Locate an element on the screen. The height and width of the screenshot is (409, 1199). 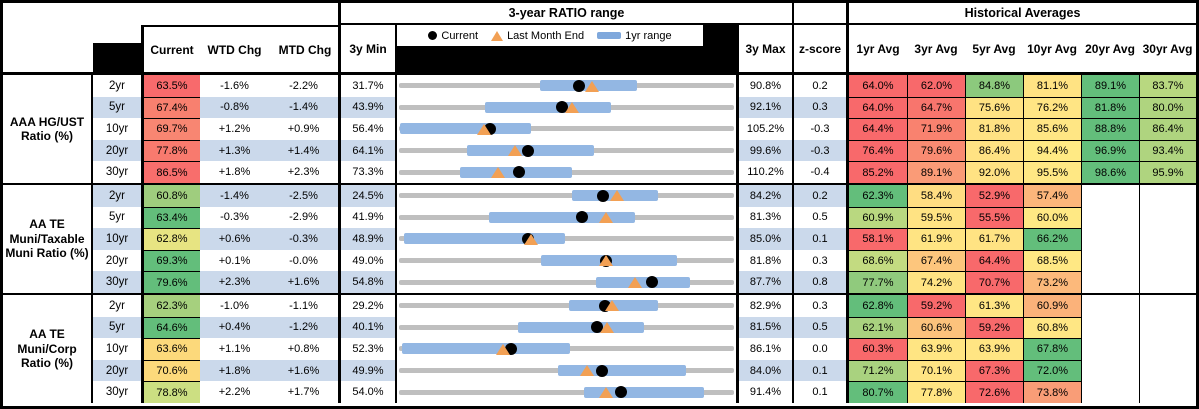
legend-1yr-range: 1yr range is located at coordinates (634, 36).